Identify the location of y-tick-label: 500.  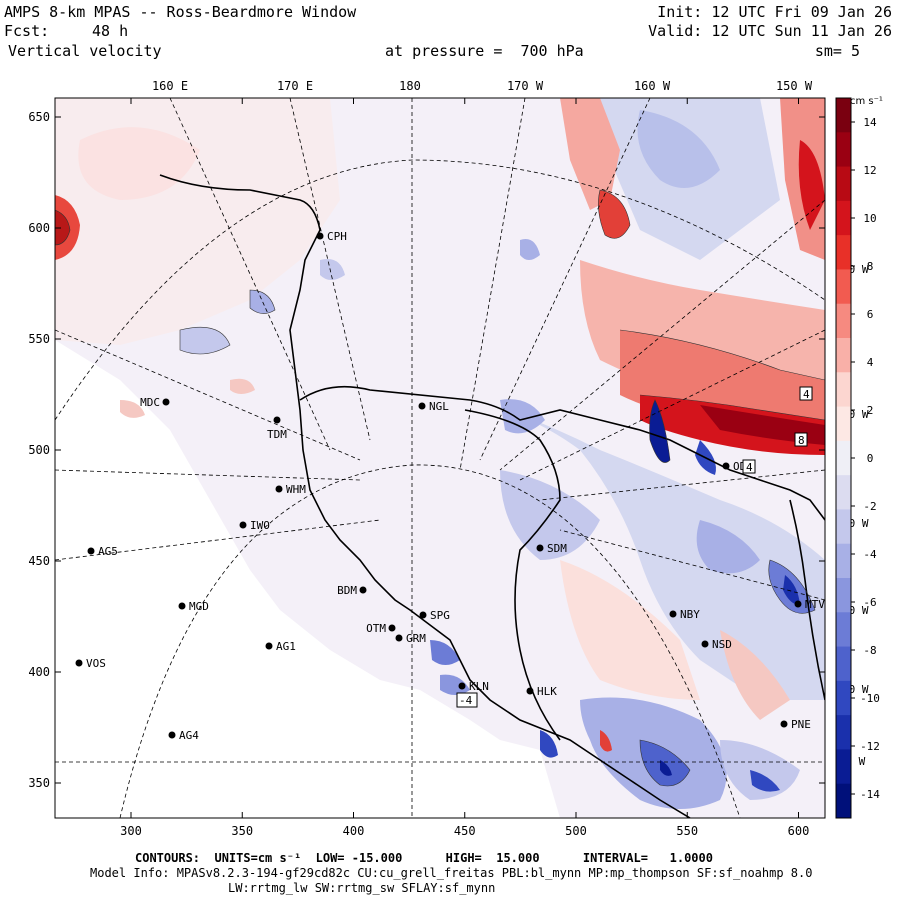
(39, 450).